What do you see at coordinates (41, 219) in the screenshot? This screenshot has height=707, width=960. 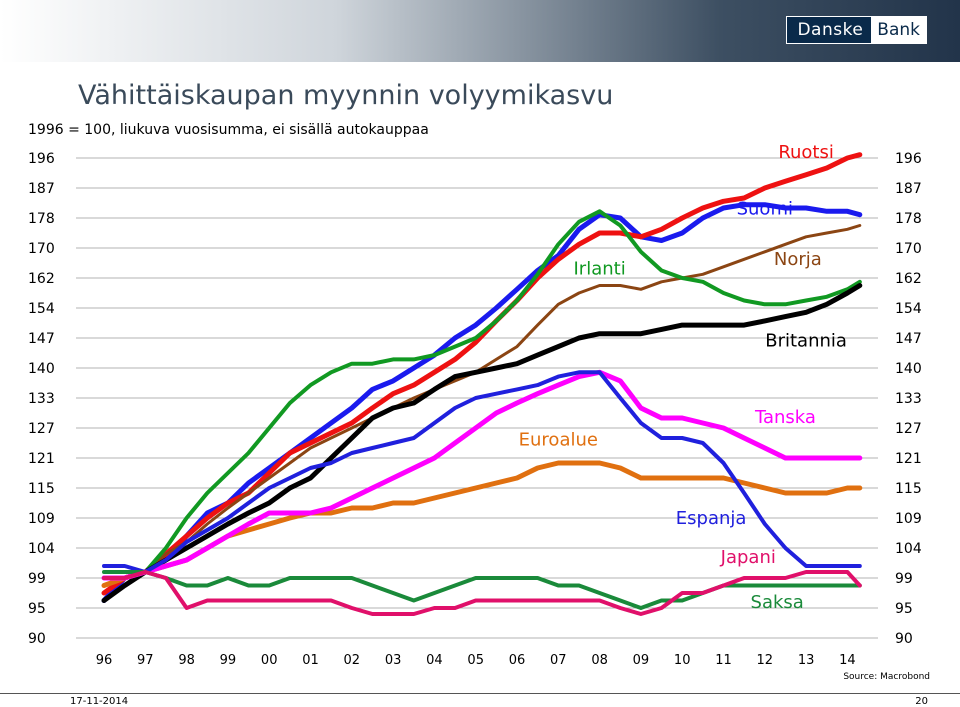 I see `y-tick-label-left: 178` at bounding box center [41, 219].